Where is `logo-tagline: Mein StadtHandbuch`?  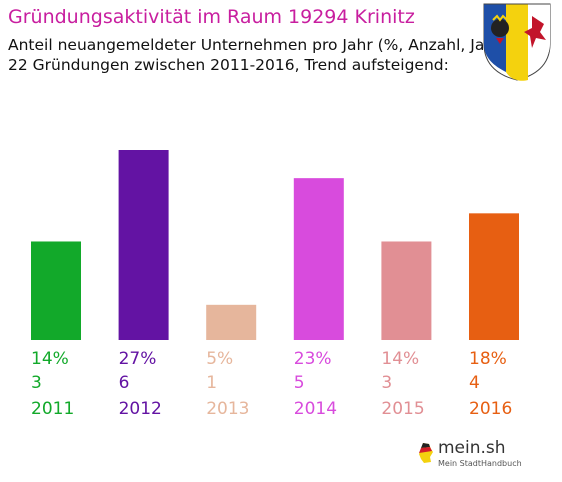
logo-tagline: Mein StadtHandbuch is located at coordinates (480, 463).